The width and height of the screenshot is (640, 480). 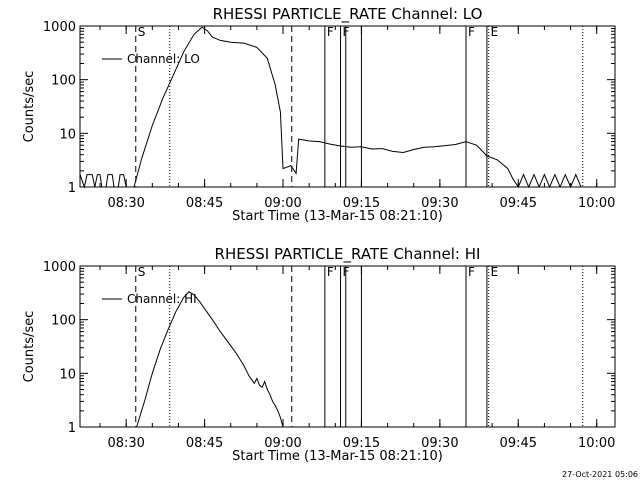 What do you see at coordinates (282, 203) in the screenshot?
I see `panel1-x-tick-label: 09:00` at bounding box center [282, 203].